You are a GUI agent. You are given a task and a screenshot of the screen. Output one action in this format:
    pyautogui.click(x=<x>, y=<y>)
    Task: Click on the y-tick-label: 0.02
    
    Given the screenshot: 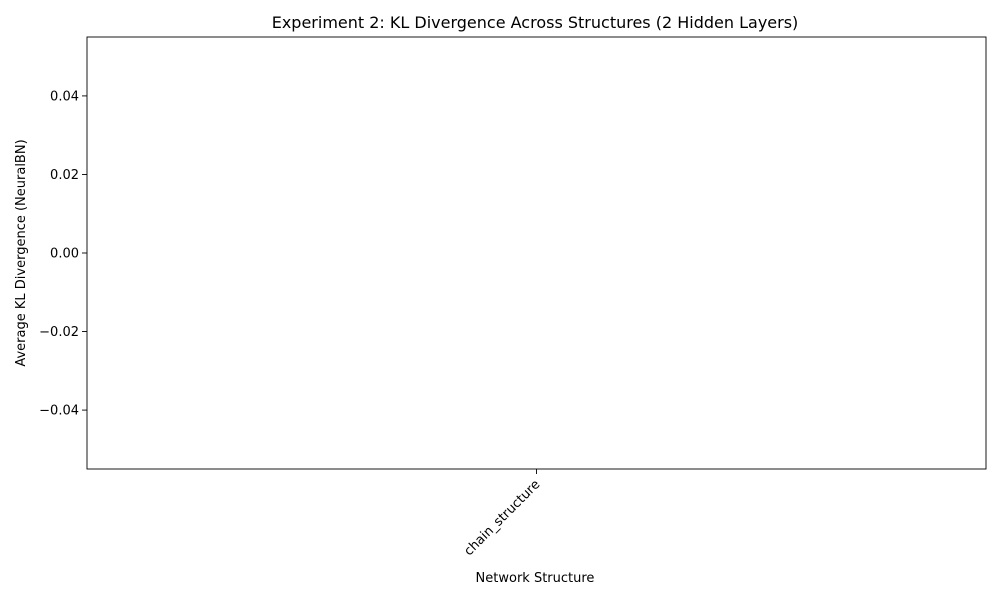 What is the action you would take?
    pyautogui.click(x=64, y=175)
    